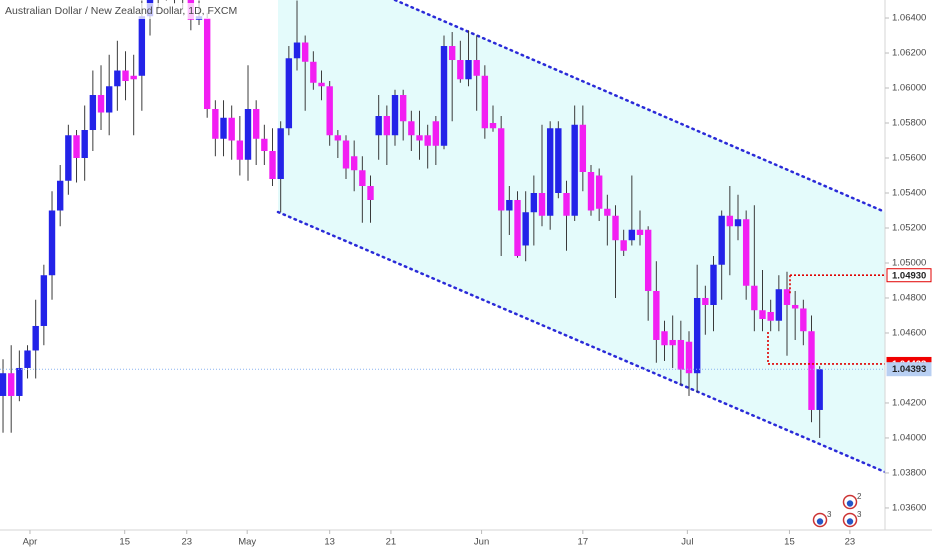  Describe the element at coordinates (859, 496) in the screenshot. I see `event-count: 2` at that location.